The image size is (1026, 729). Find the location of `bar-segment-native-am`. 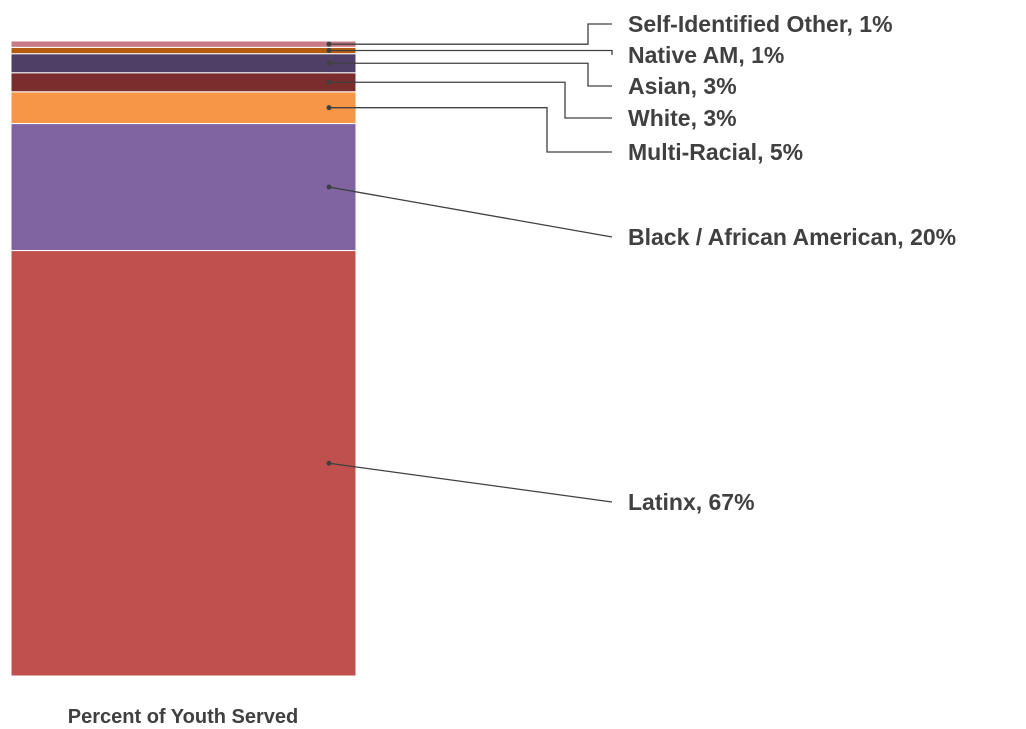

bar-segment-native-am is located at coordinates (183, 50).